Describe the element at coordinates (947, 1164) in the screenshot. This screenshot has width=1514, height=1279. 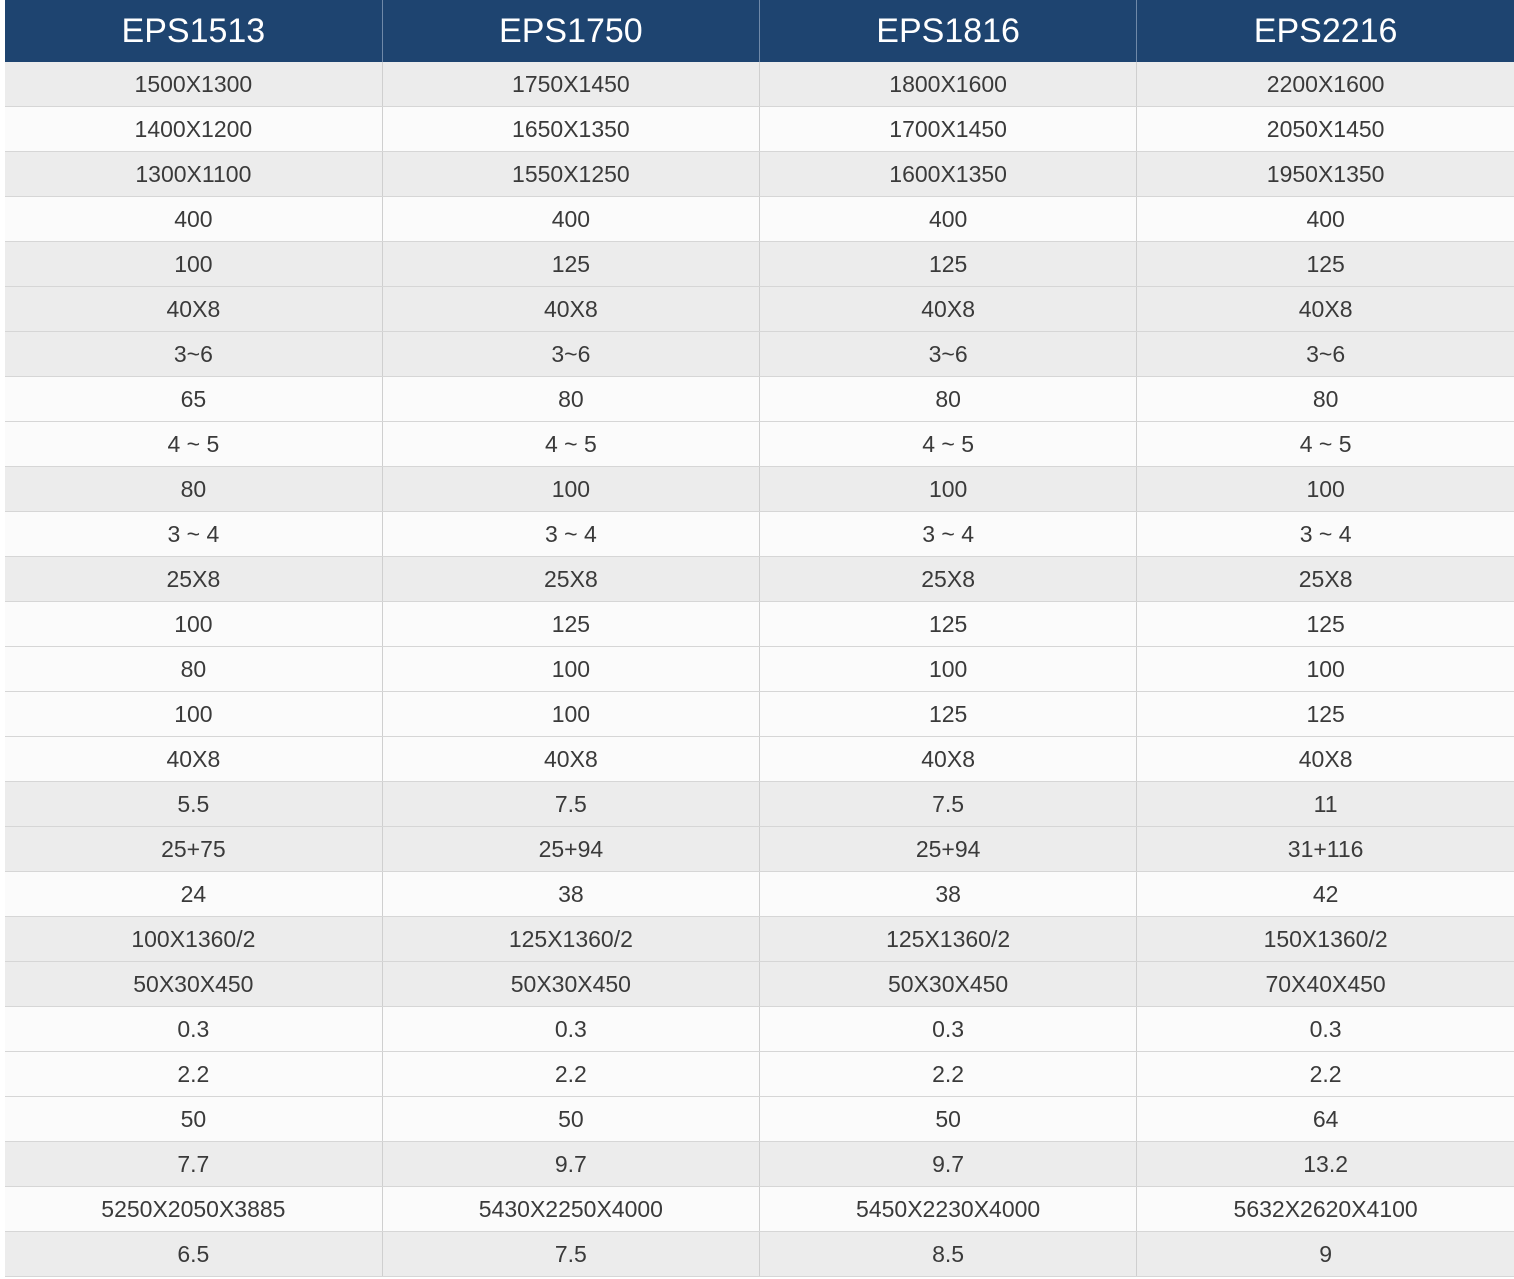
I see `table-cell: 9.7` at that location.